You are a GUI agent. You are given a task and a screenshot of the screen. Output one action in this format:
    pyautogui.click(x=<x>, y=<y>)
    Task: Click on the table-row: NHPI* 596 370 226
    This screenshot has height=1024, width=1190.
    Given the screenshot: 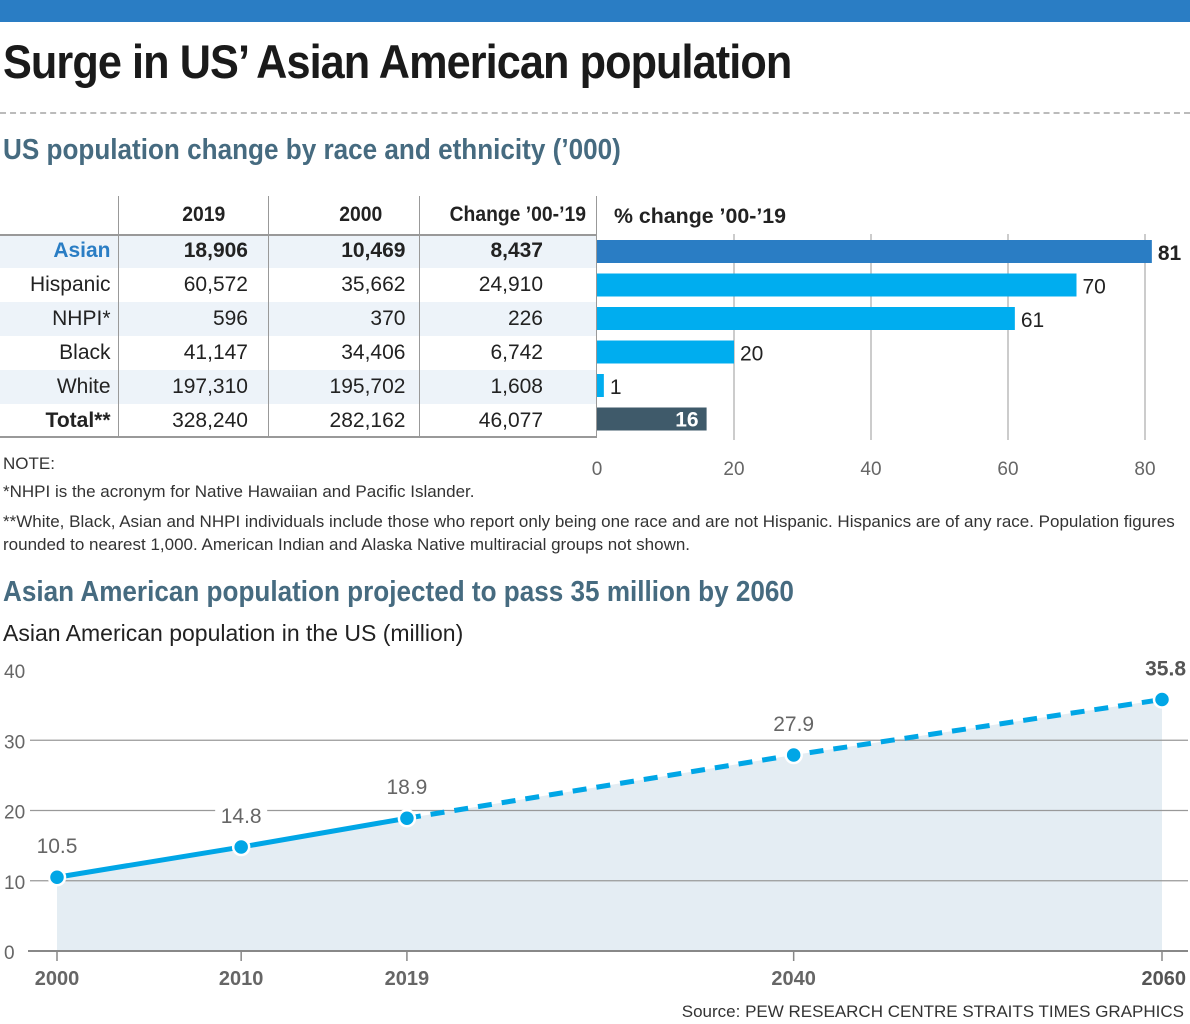 What is the action you would take?
    pyautogui.click(x=298, y=319)
    